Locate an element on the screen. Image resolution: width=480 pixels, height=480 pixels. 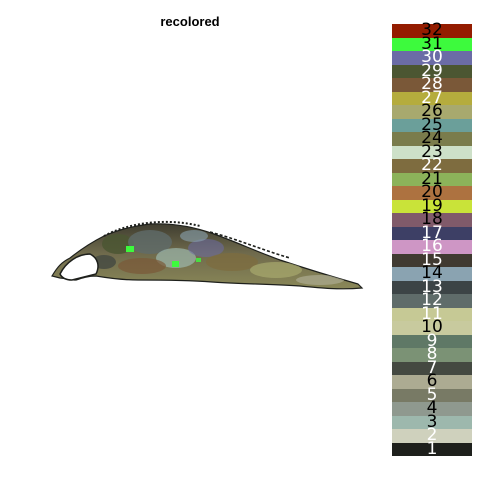
specimen-silhouette is located at coordinates (207, 255).